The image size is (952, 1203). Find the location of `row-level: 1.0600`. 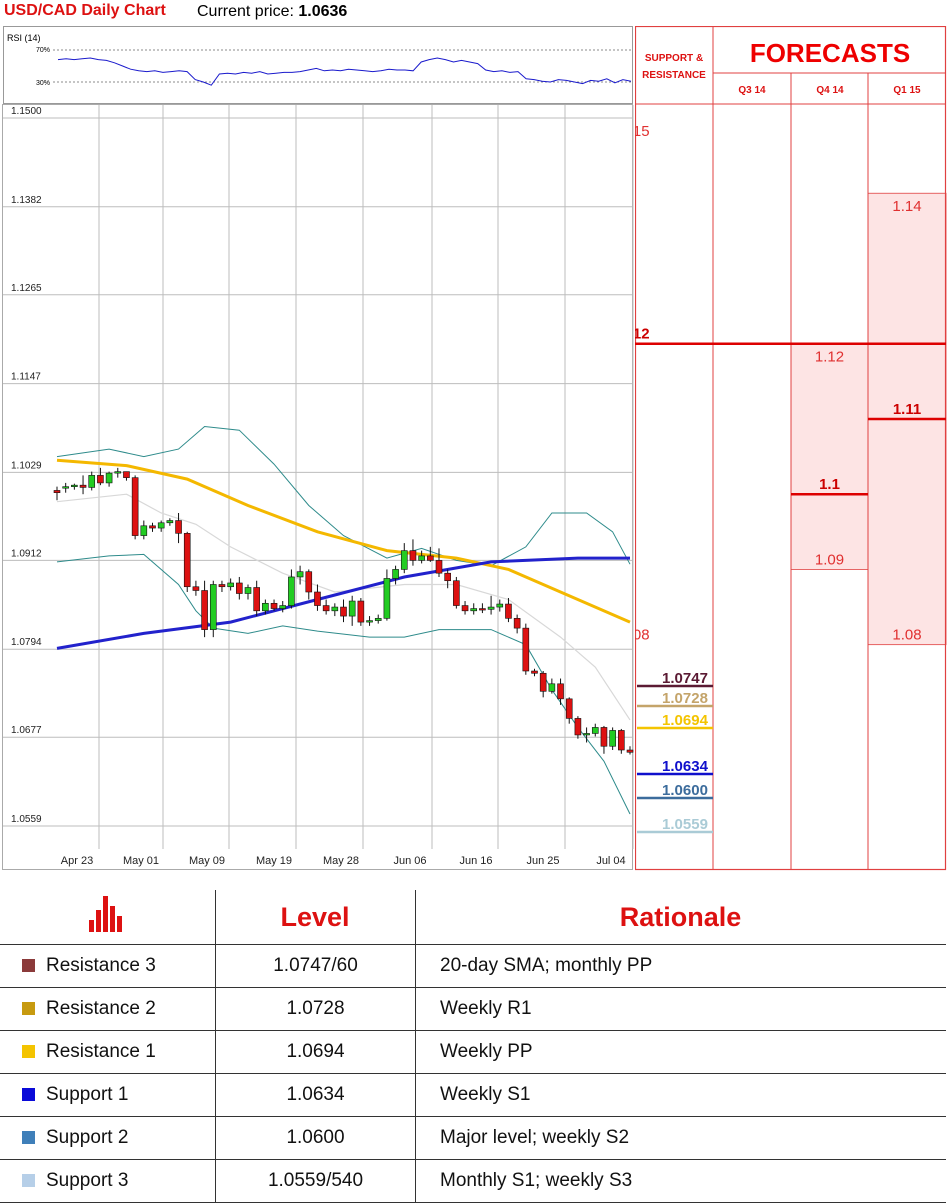

row-level: 1.0600 is located at coordinates (315, 1138).